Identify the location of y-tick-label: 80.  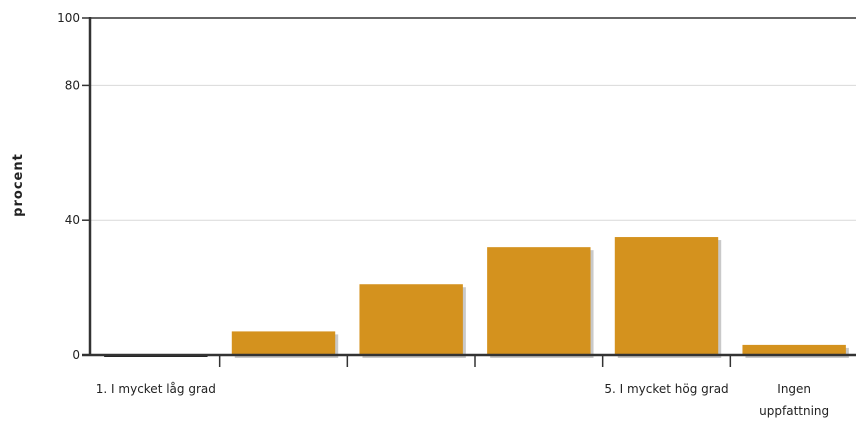
(72, 85).